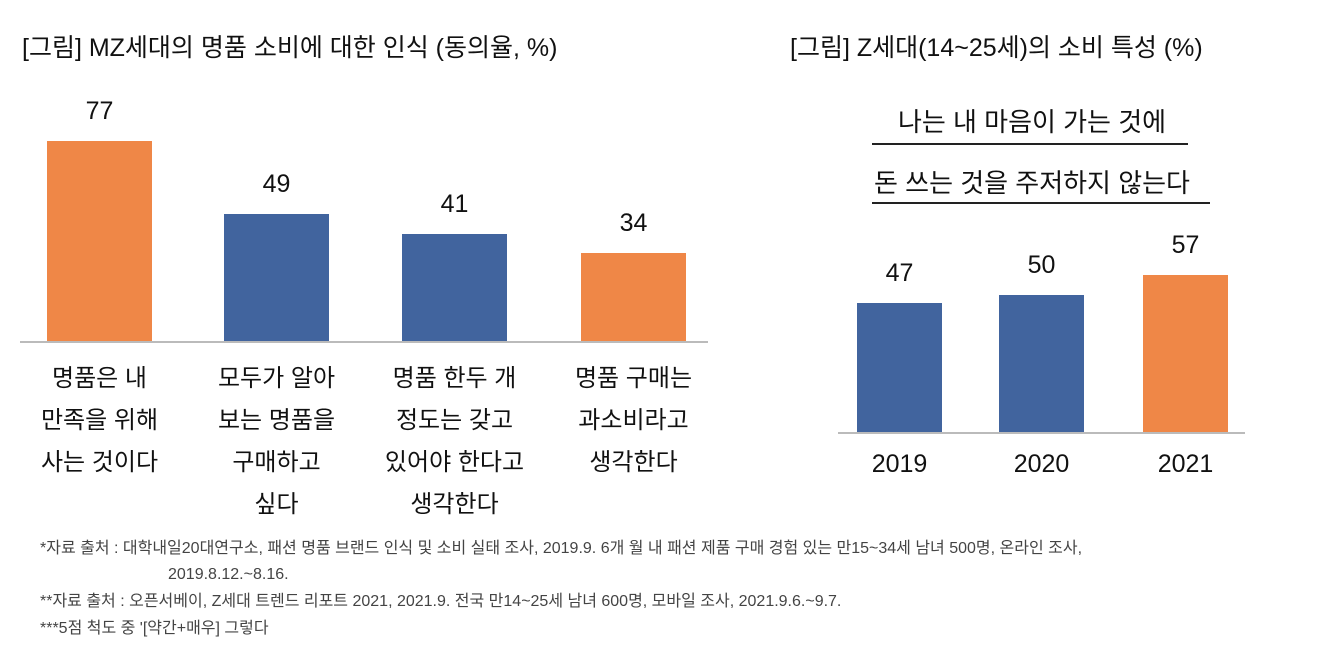 This screenshot has height=660, width=1330. I want to click on data-label: 50, so click(1041, 264).